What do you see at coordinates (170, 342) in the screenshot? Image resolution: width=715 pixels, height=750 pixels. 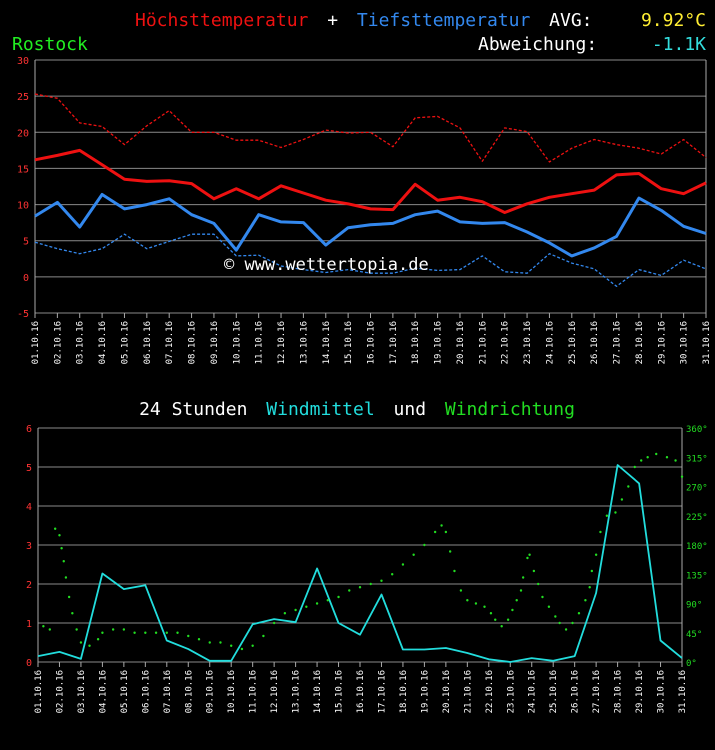 I see `x-tick-label: 07.10.16` at bounding box center [170, 342].